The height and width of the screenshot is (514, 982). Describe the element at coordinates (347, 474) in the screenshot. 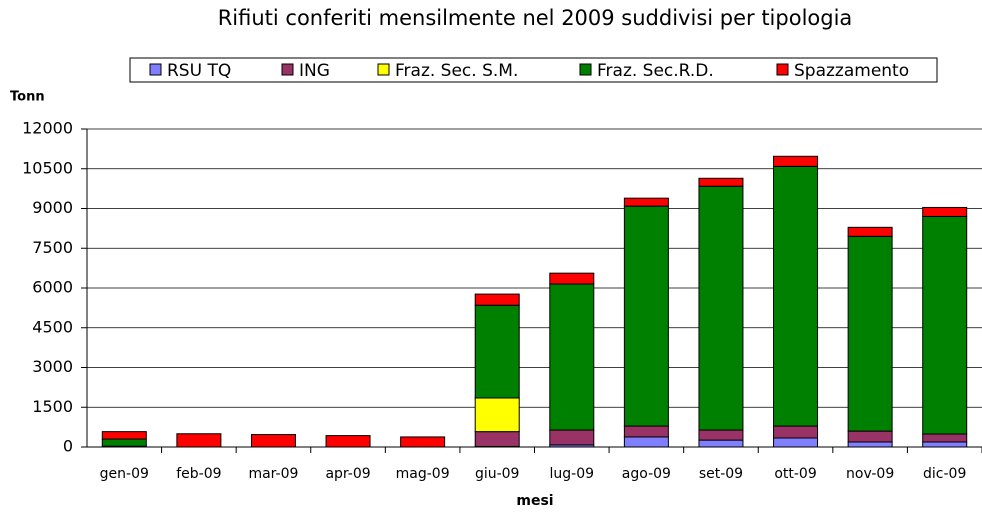

I see `x-tick-label: apr-09` at that location.